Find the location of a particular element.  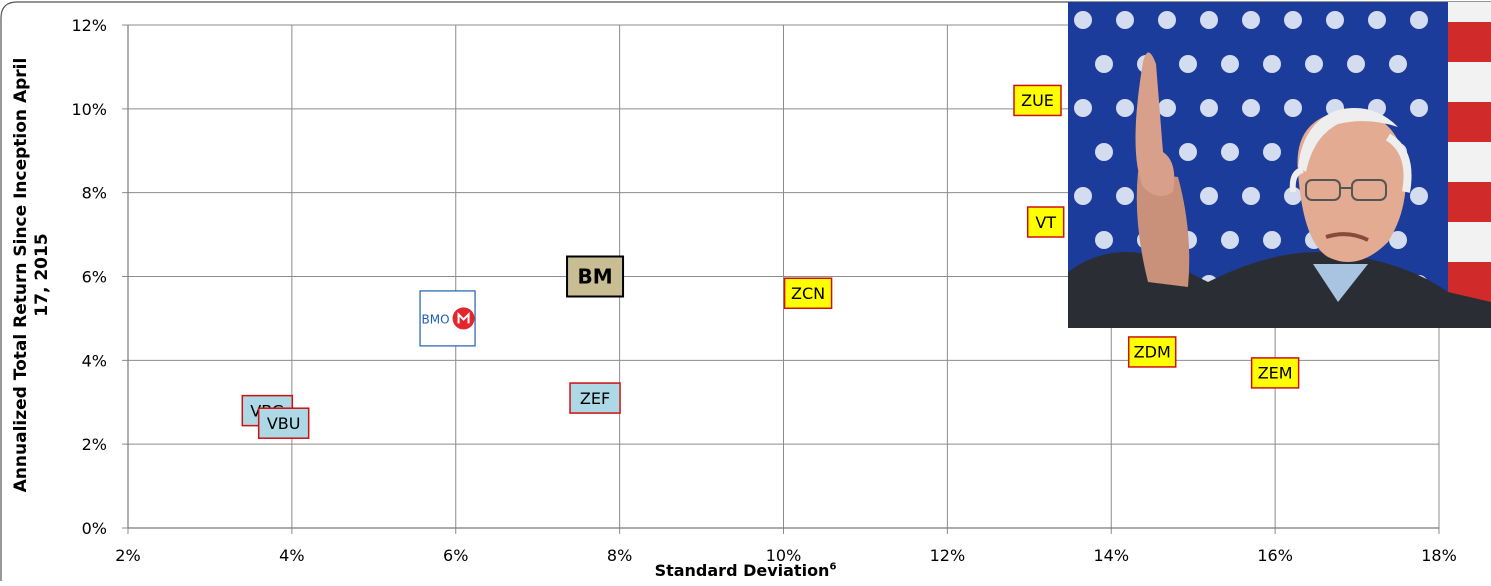

data-point-bmo: BMO is located at coordinates (447, 318).